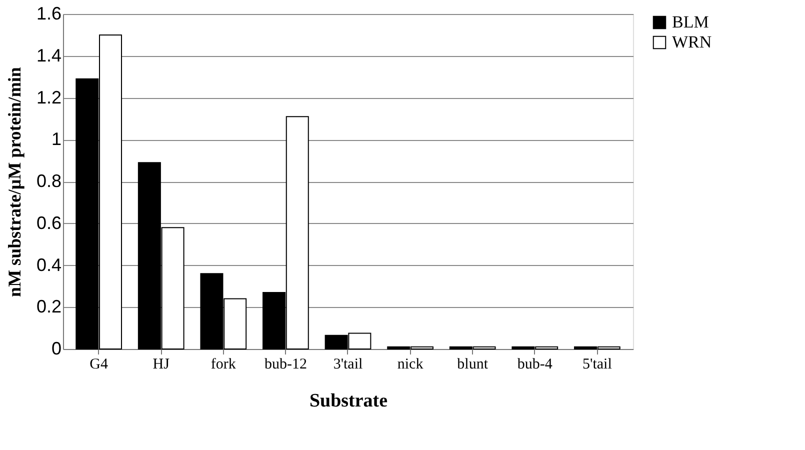 Image resolution: width=805 pixels, height=450 pixels. Describe the element at coordinates (14, 182) in the screenshot. I see `y-axis-title: nM substrate/μM protein/min` at that location.